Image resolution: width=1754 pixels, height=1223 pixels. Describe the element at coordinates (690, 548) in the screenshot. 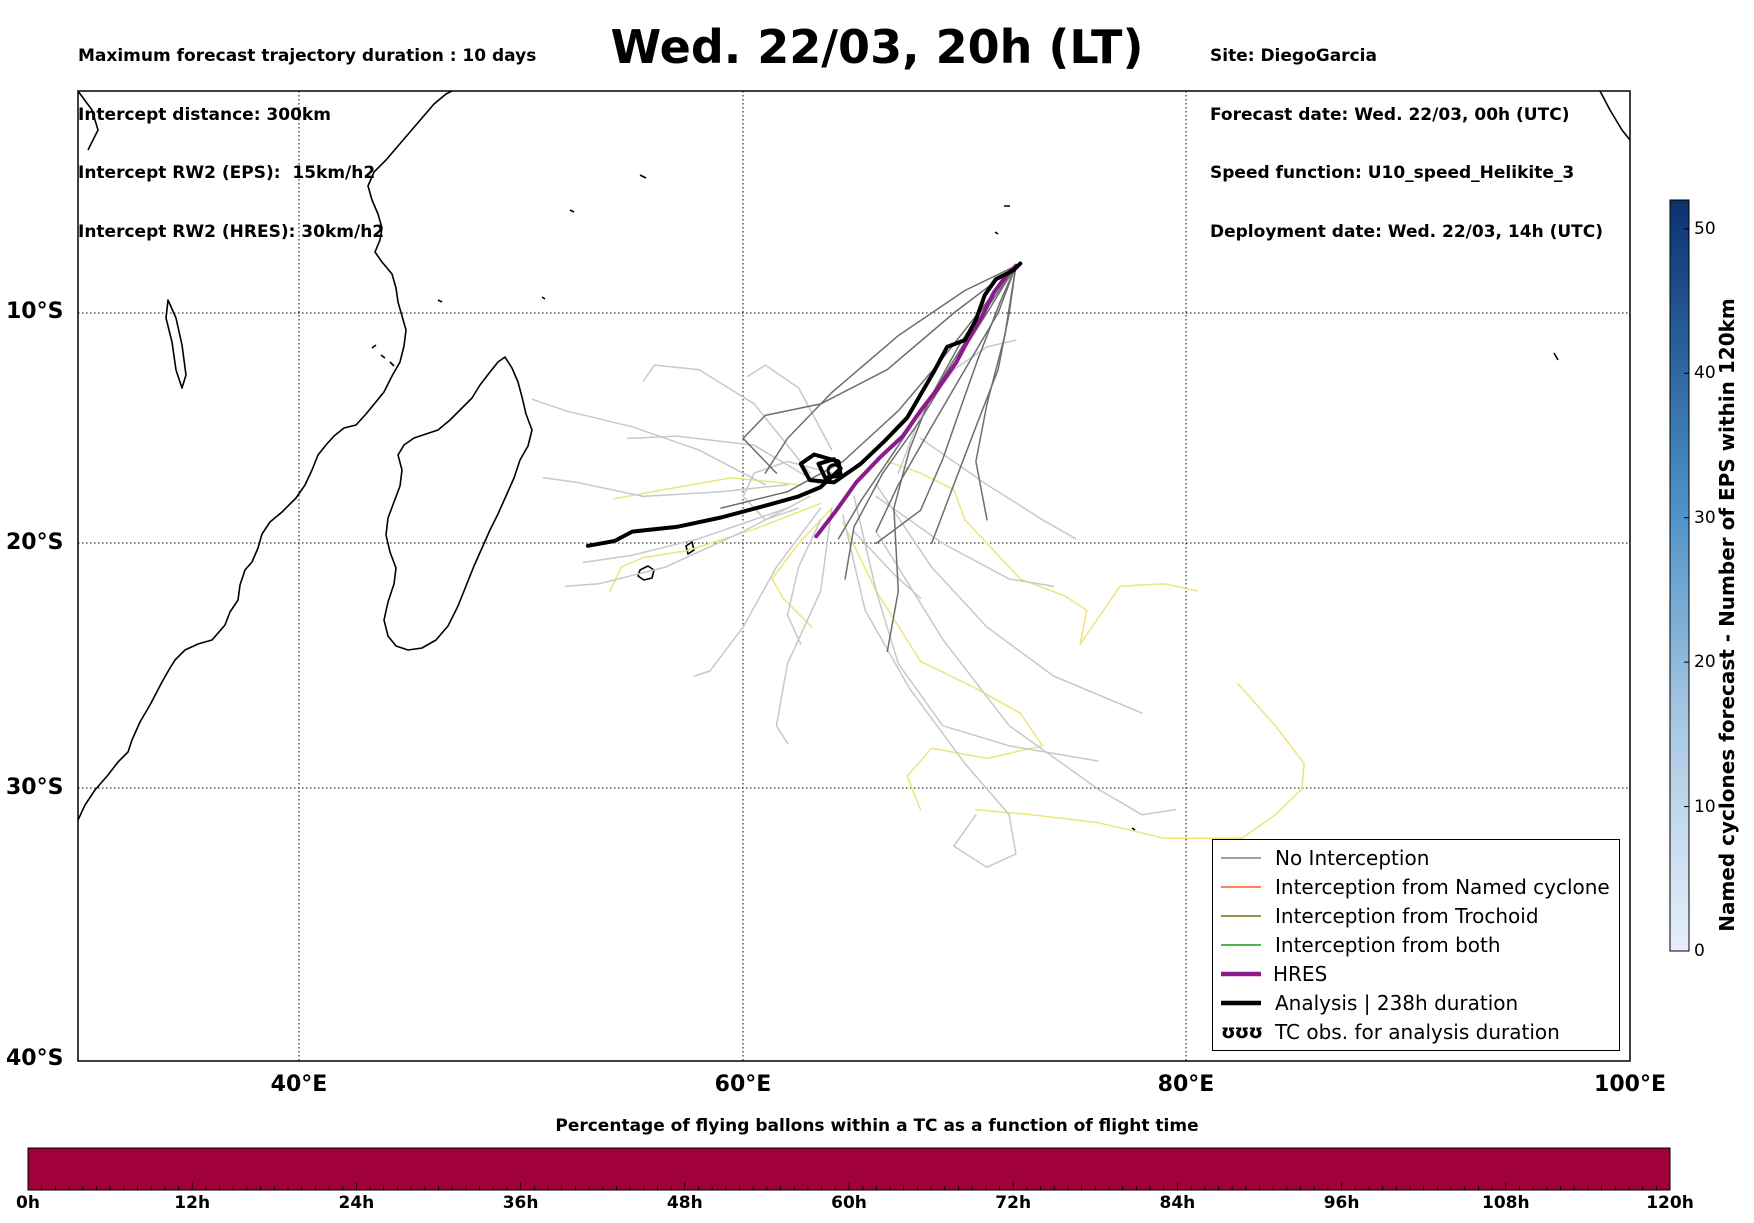

I see `mauritius-coastline` at that location.